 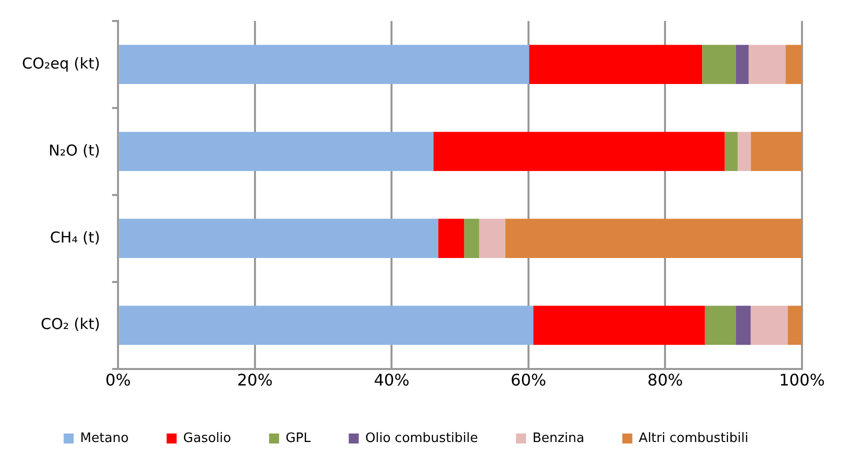 I want to click on x-tick-label: 20%, so click(x=255, y=380).